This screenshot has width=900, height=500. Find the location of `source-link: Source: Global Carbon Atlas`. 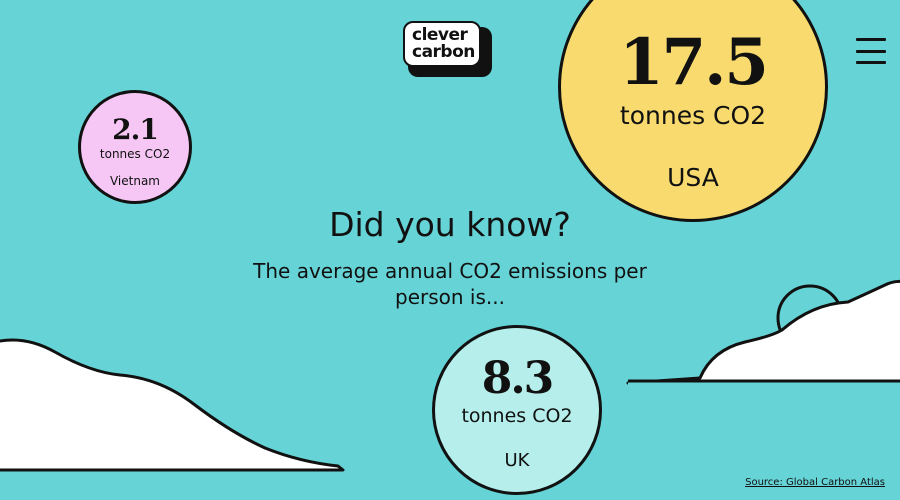

source-link: Source: Global Carbon Atlas is located at coordinates (815, 482).